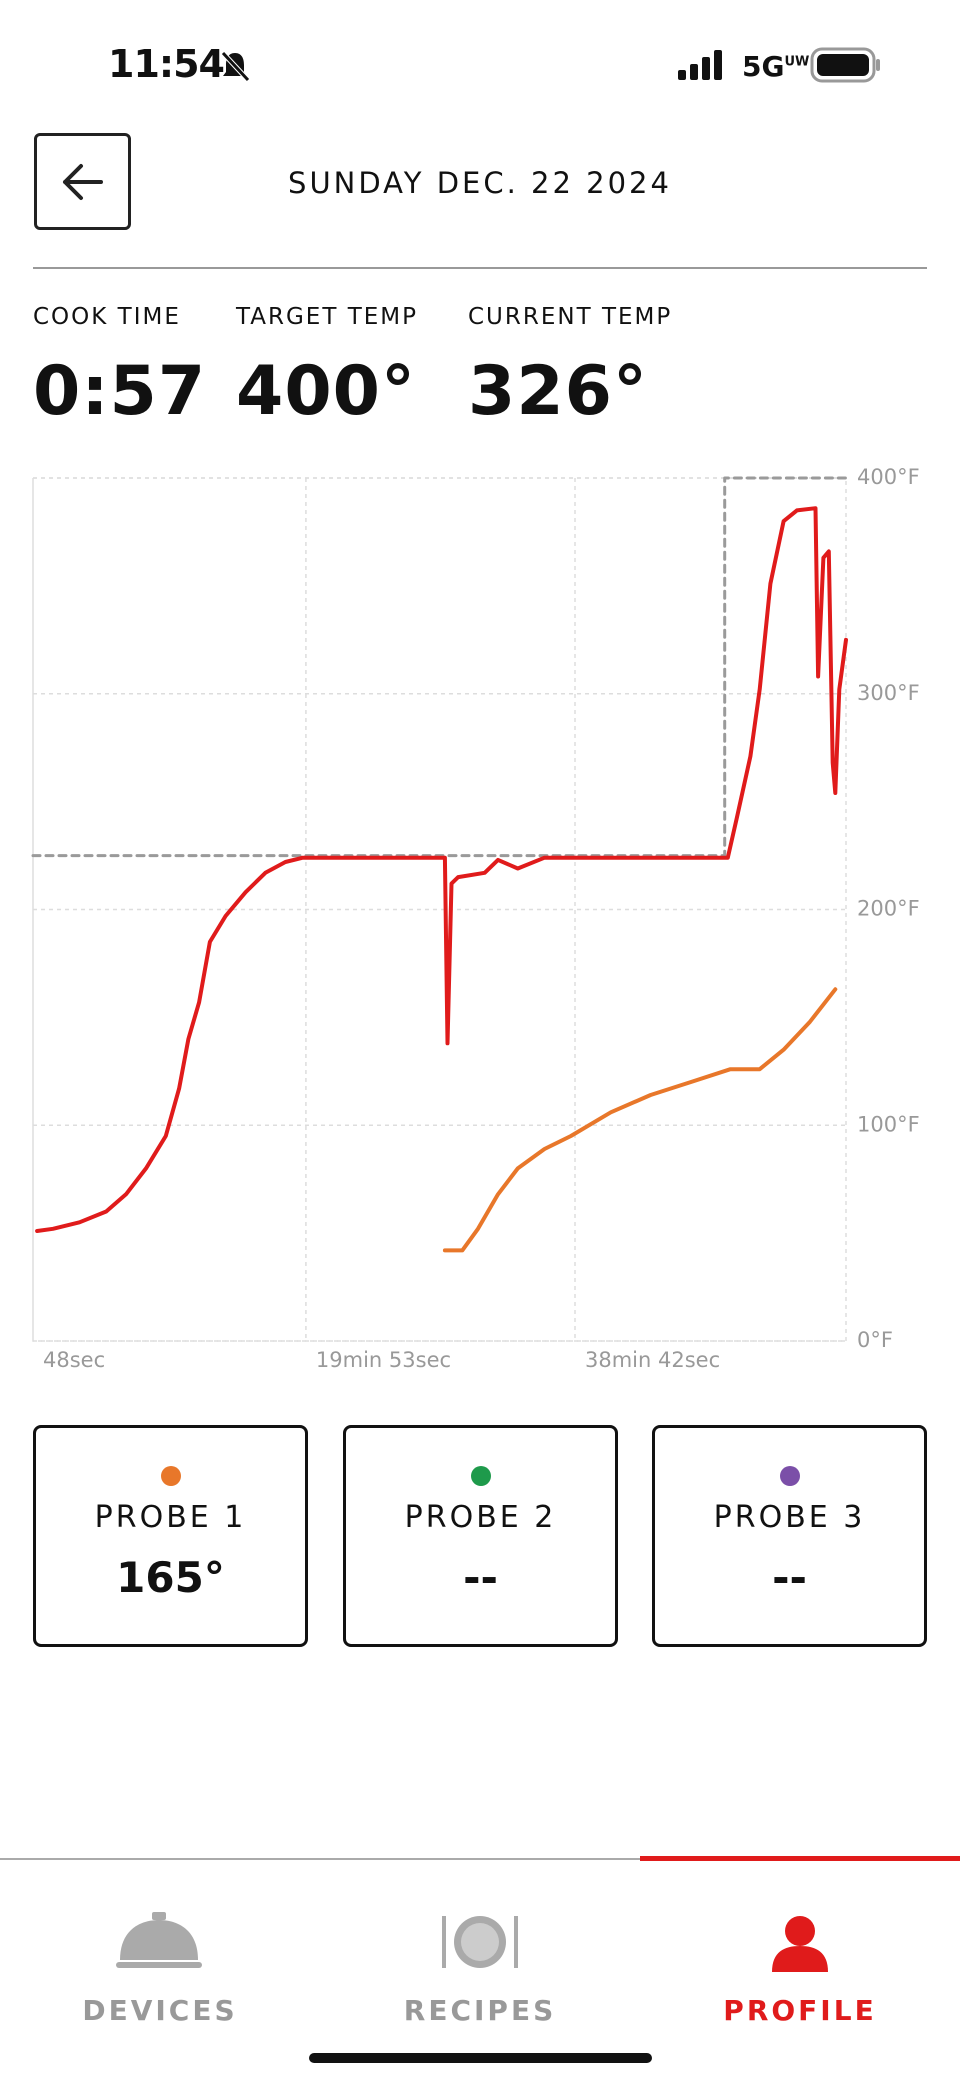  I want to click on stat-label: TARGET TEMP, so click(327, 317).